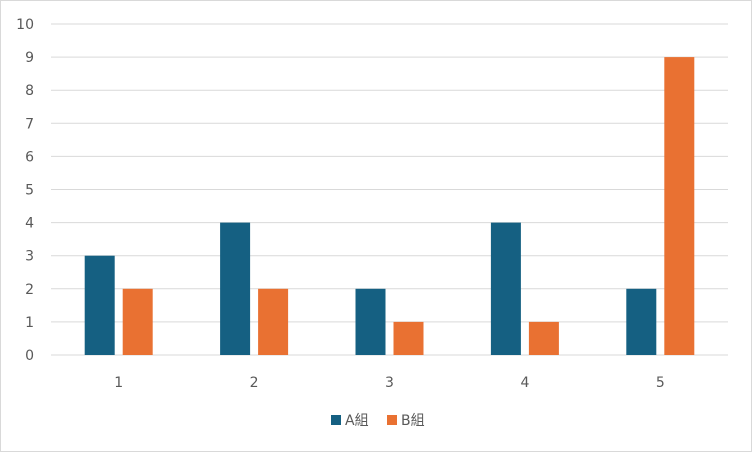 This screenshot has height=453, width=752. Describe the element at coordinates (29, 157) in the screenshot. I see `y-tick-label: 6` at that location.